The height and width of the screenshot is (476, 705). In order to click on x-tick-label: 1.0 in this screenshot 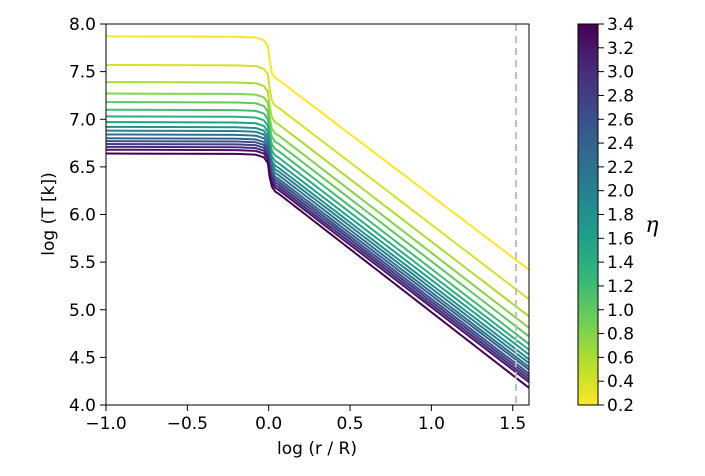, I will do `click(431, 424)`.